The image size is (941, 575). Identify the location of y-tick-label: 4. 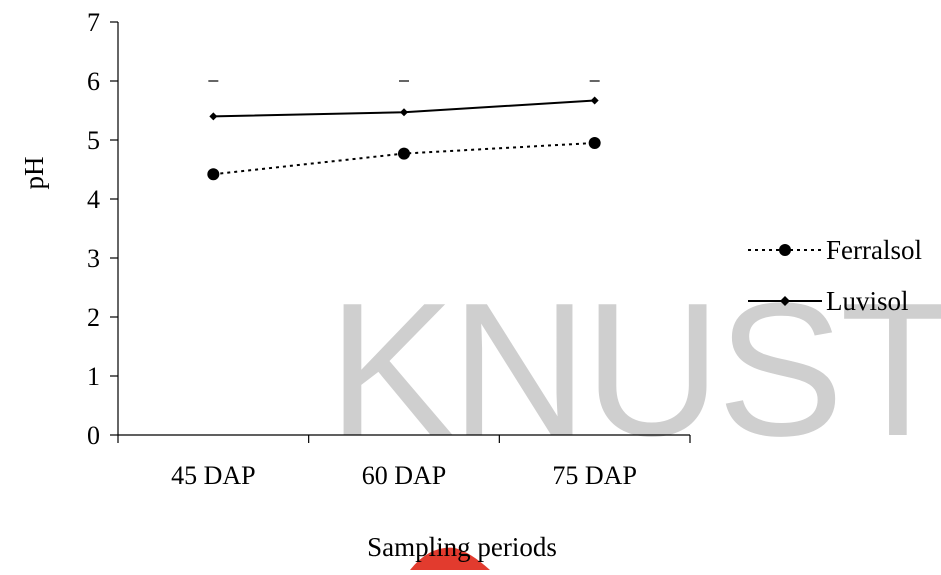
(93, 199).